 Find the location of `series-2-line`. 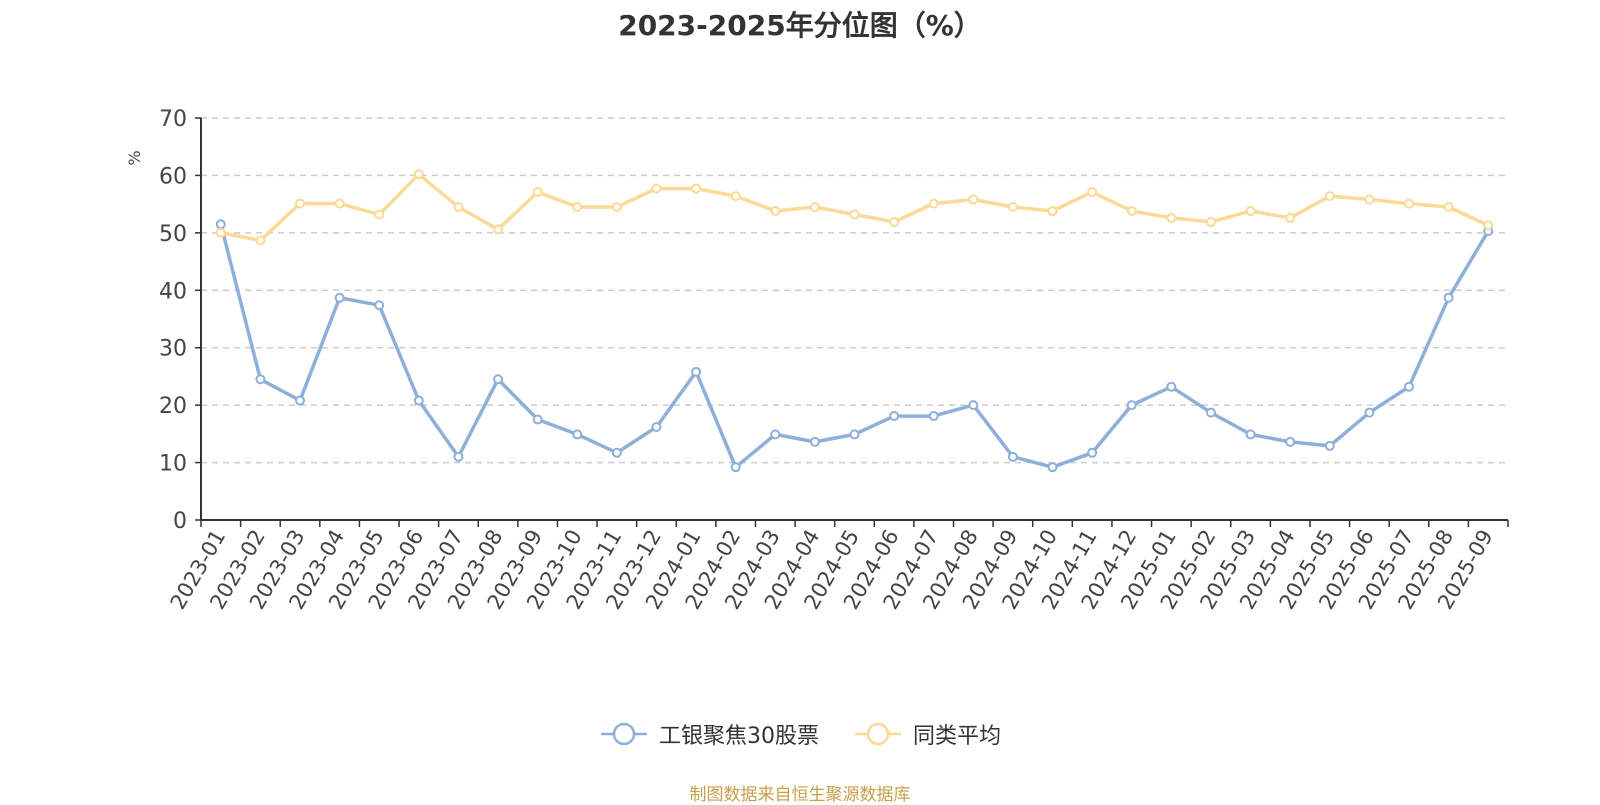

series-2-line is located at coordinates (854, 207).